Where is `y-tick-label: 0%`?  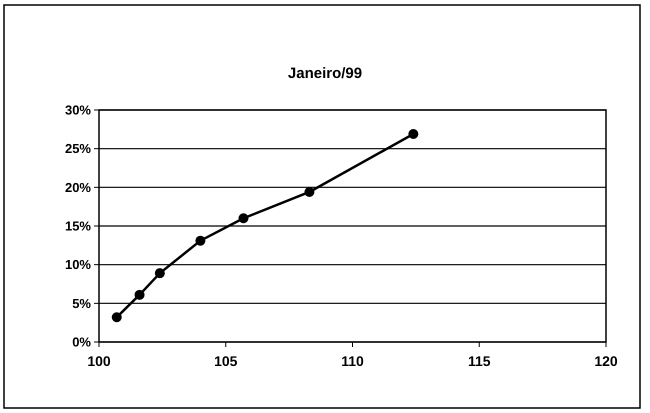
y-tick-label: 0% is located at coordinates (82, 342).